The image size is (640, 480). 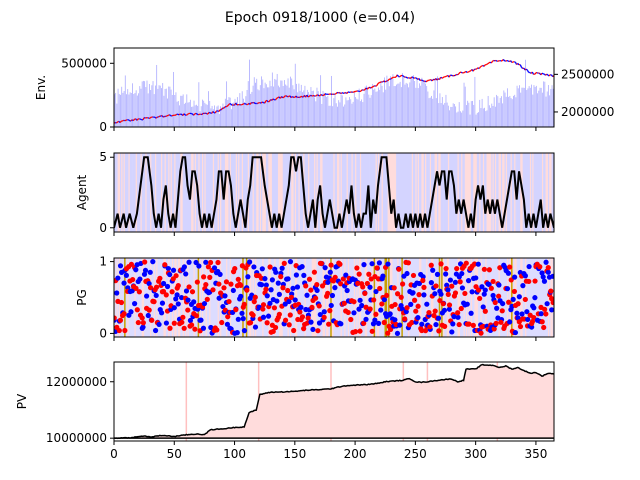 I want to click on figure-title: Epoch 0918/1000 (e=0.04), so click(x=320, y=18).